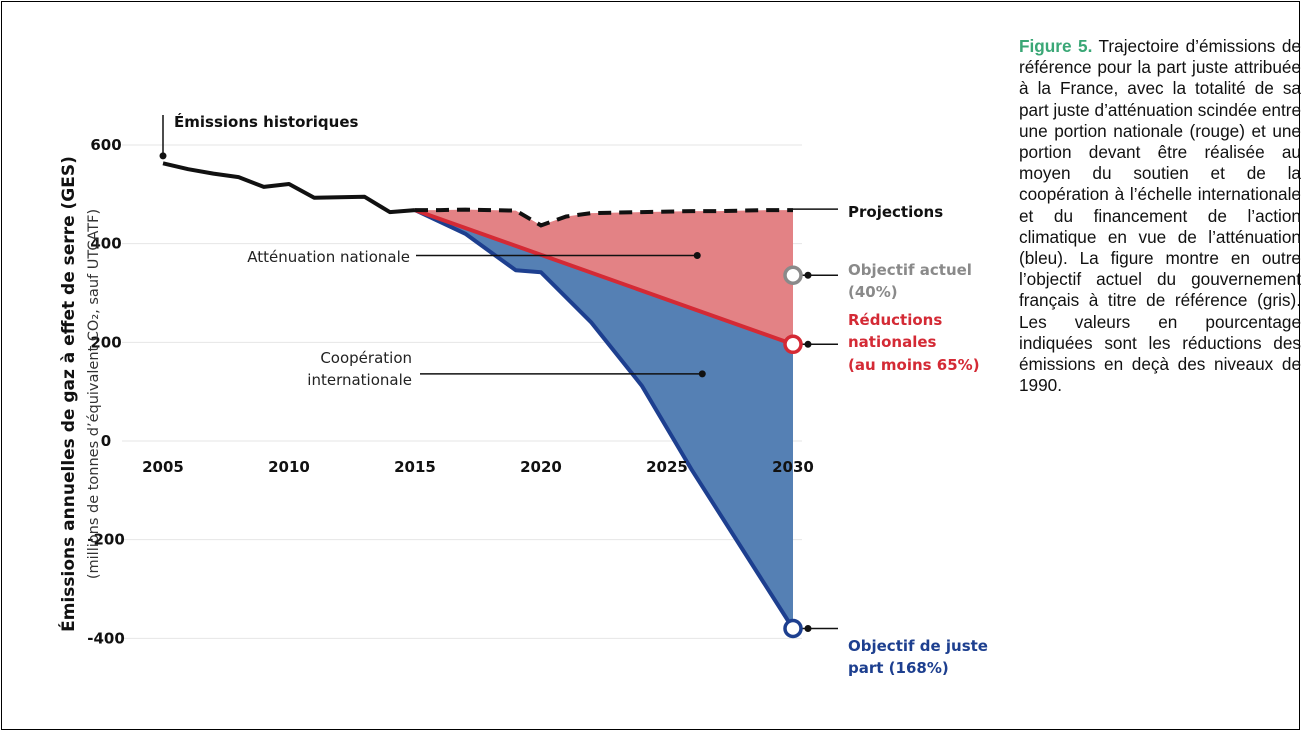  Describe the element at coordinates (266, 121) in the screenshot. I see `annotation-historical: Émissions historiques` at that location.